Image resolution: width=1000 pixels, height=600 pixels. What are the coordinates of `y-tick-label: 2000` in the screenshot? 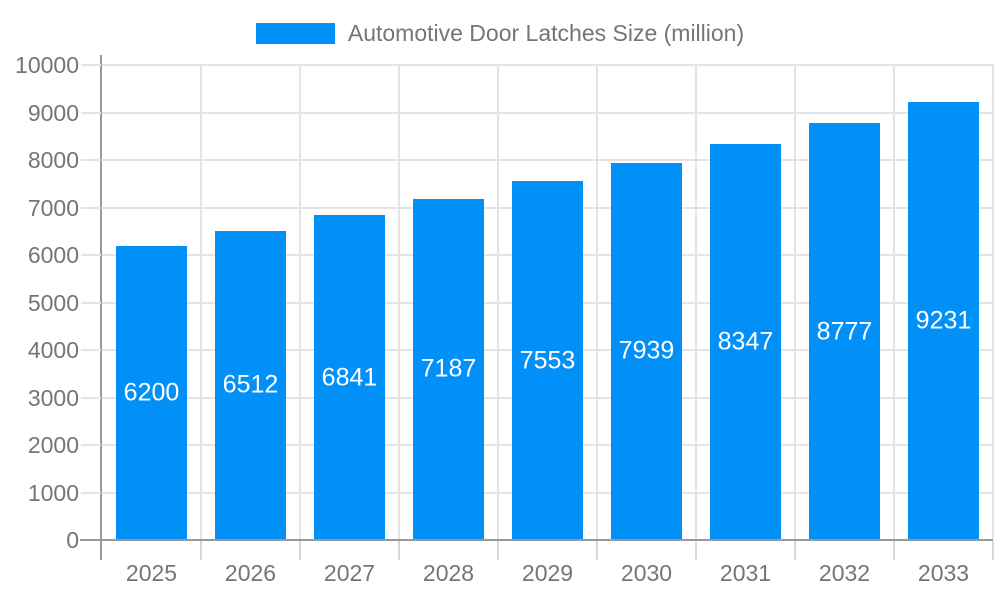 It's located at (53, 445).